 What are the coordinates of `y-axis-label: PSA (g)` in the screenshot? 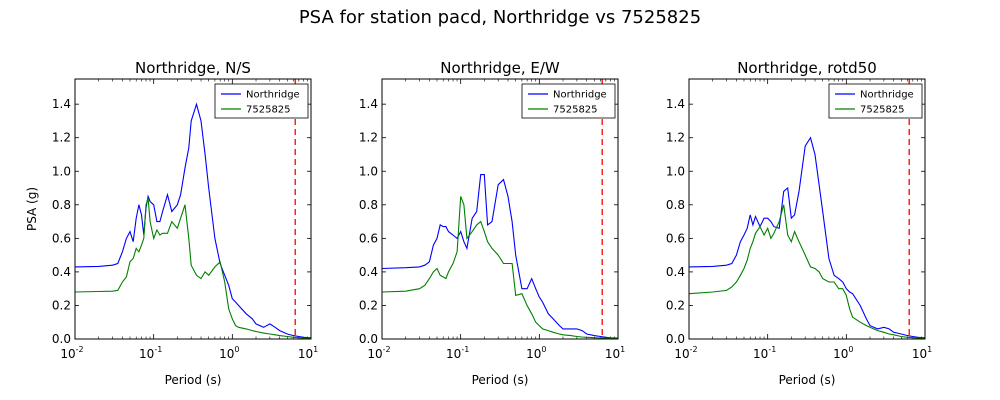 It's located at (32, 209).